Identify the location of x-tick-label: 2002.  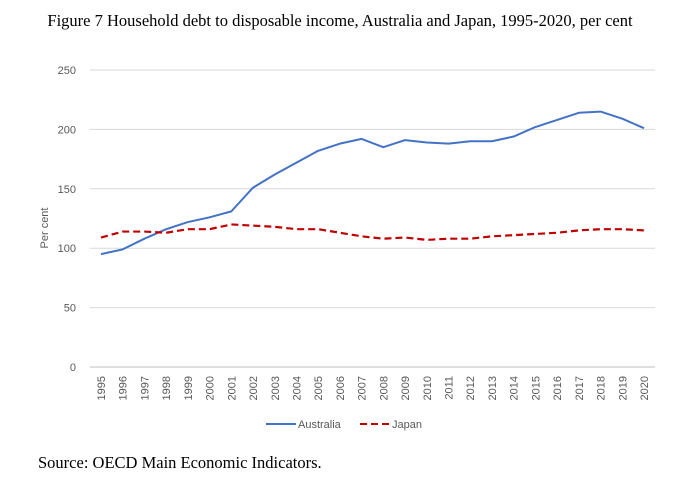
(254, 388).